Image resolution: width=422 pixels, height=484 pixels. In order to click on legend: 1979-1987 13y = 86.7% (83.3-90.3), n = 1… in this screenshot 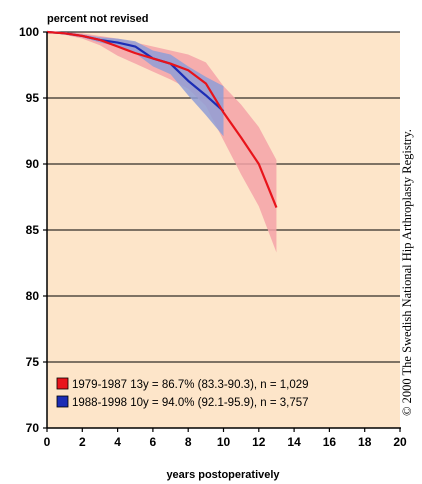, I will do `click(182, 393)`.